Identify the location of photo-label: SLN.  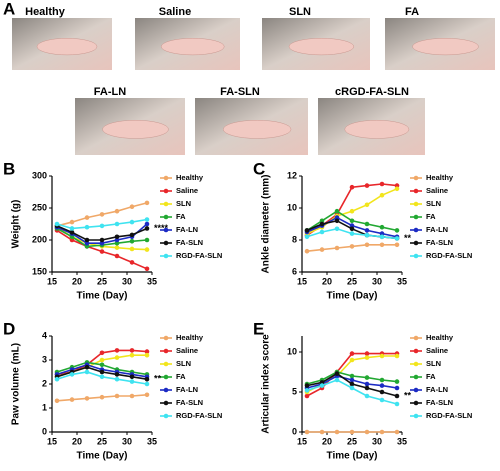
(300, 12).